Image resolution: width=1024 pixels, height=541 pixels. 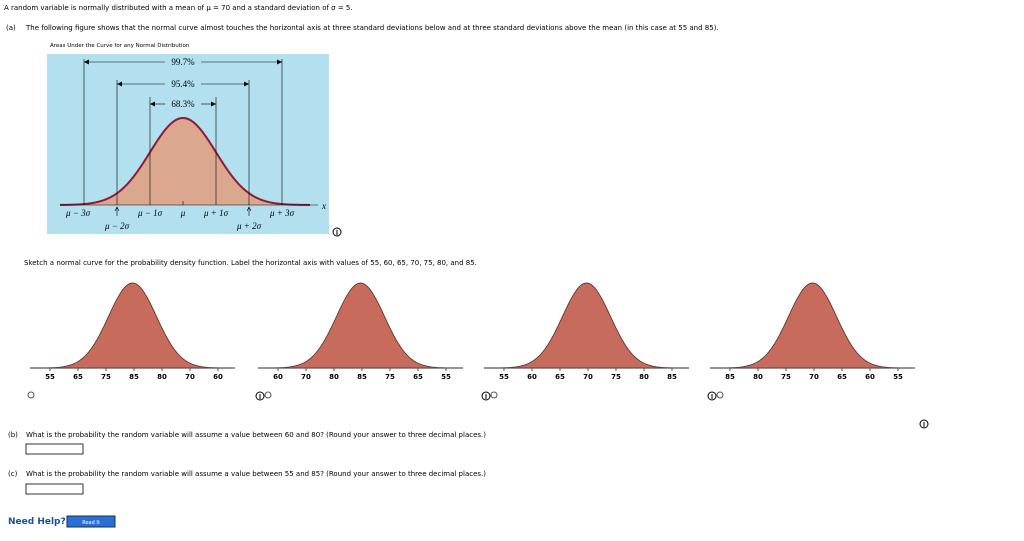 I want to click on help-label: Need Help?, so click(x=37, y=522).